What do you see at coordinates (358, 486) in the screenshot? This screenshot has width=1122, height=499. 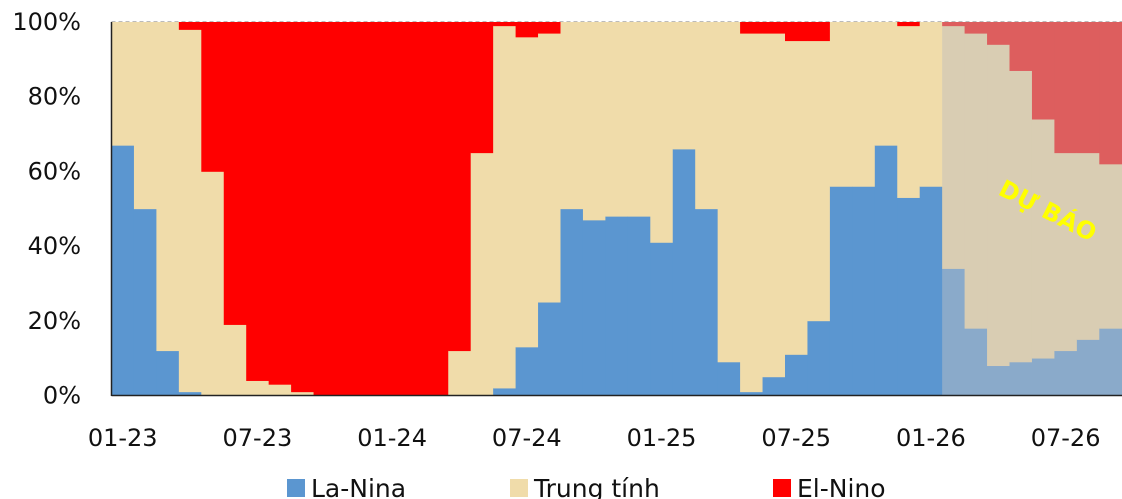 I see `legend-label-la-nina: La-Nina` at bounding box center [358, 486].